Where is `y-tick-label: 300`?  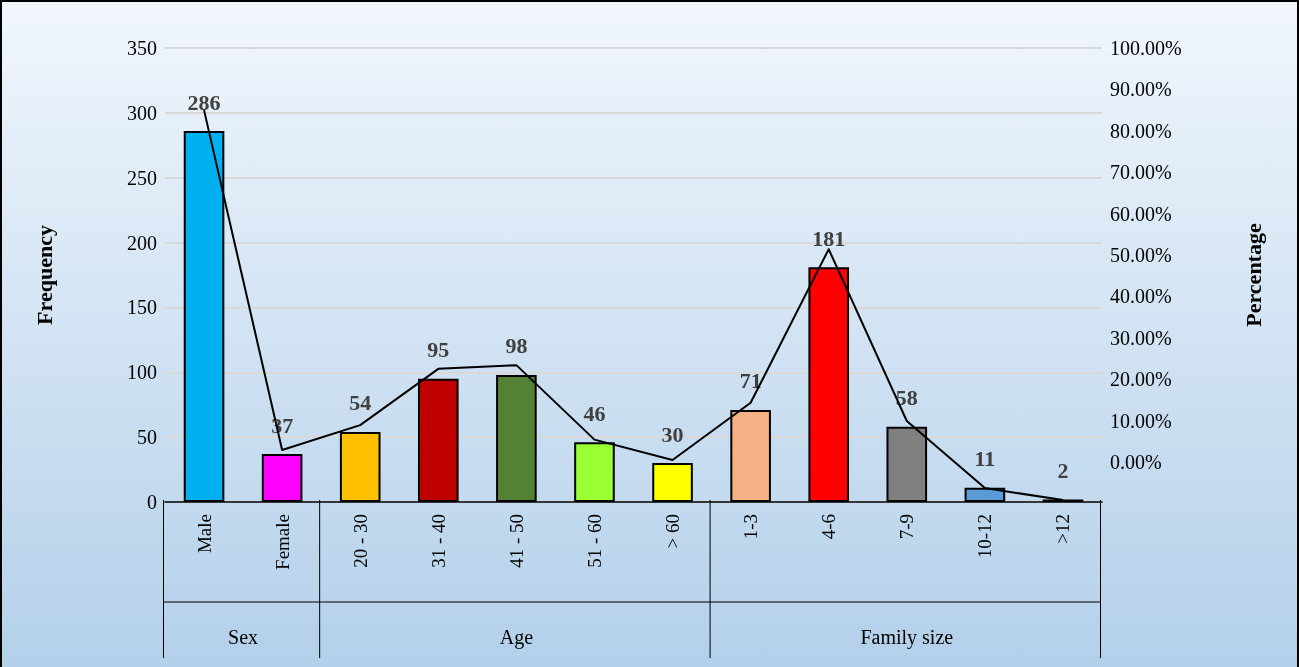 y-tick-label: 300 is located at coordinates (142, 112).